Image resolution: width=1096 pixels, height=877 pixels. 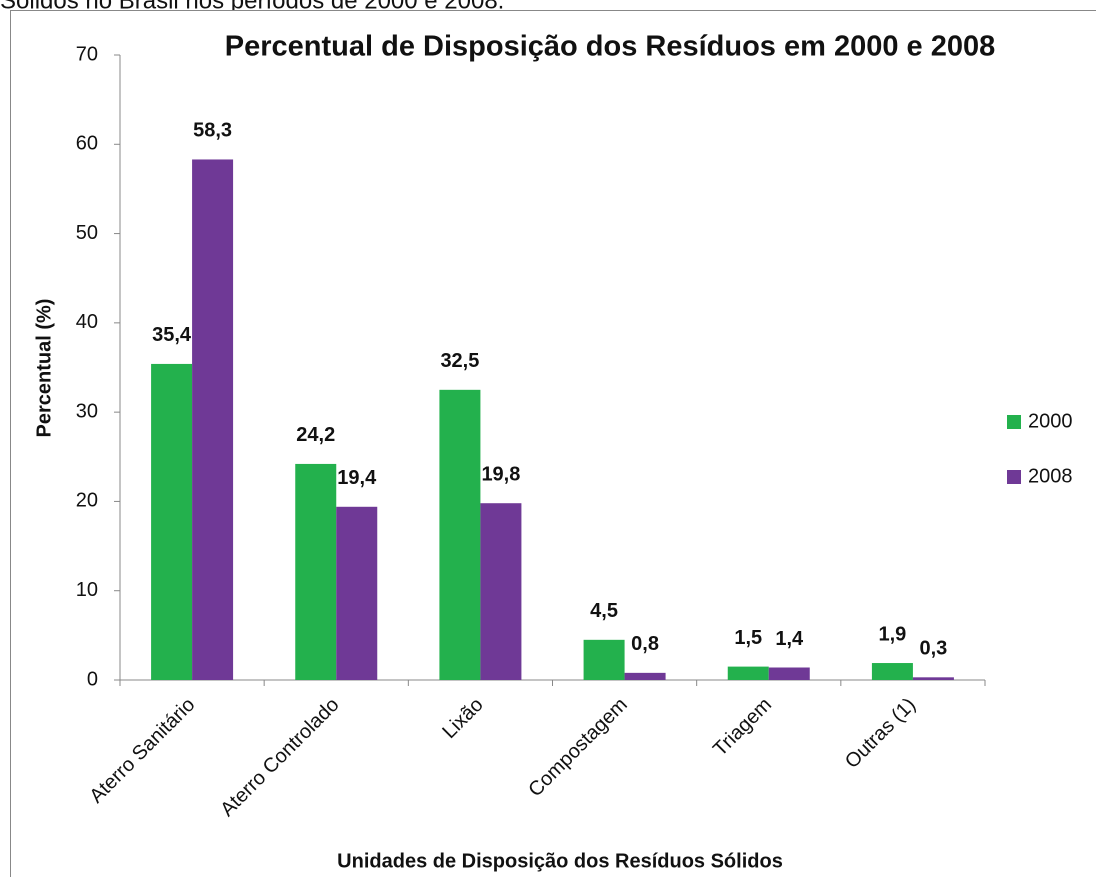 I want to click on y-tick-label: 20, so click(x=87, y=501).